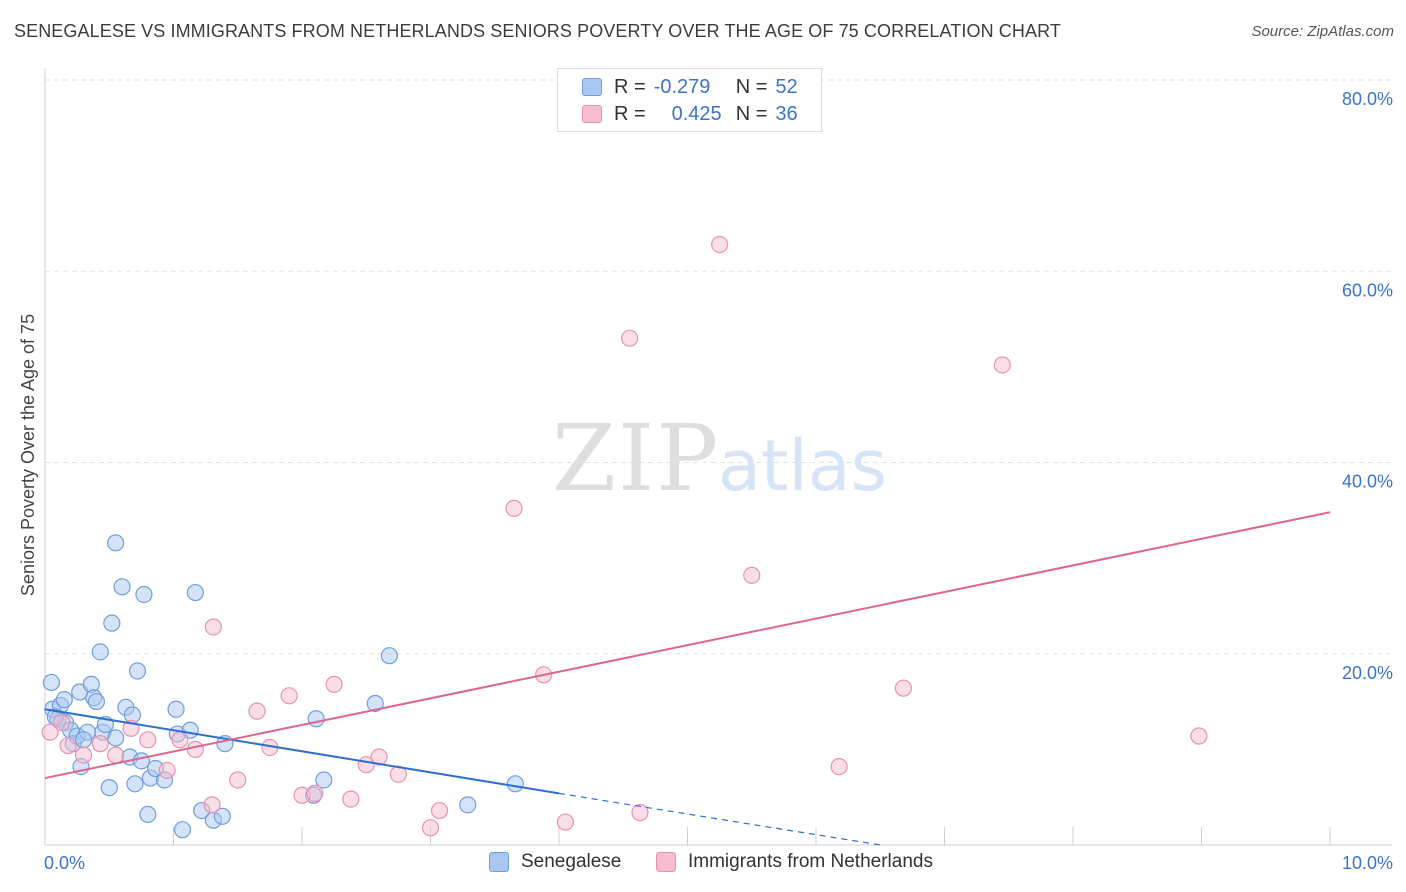 Image resolution: width=1406 pixels, height=892 pixels. What do you see at coordinates (1367, 99) in the screenshot?
I see `y-tick-label: 80.0%` at bounding box center [1367, 99].